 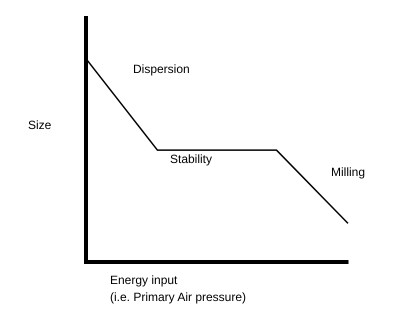 What do you see at coordinates (348, 172) in the screenshot?
I see `annotation: Milling` at bounding box center [348, 172].